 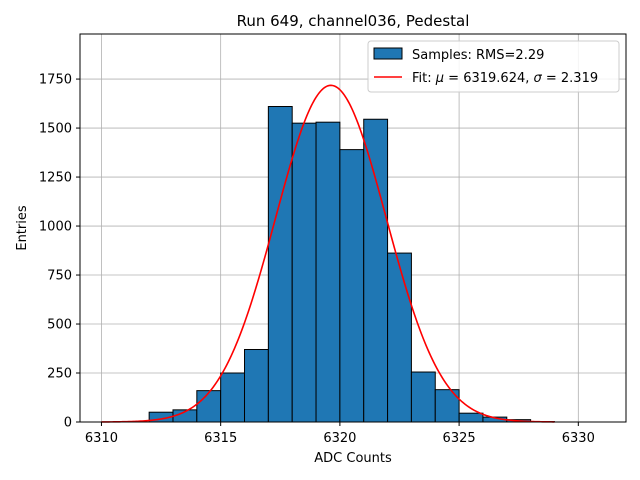 I want to click on x-tick-label: 6330, so click(x=578, y=438).